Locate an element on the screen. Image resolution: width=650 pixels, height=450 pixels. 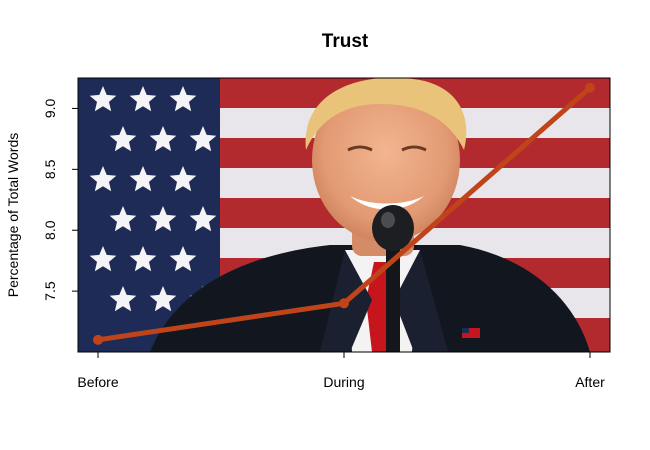
y-axis-label: Percentage of Total Words is located at coordinates (13, 215).